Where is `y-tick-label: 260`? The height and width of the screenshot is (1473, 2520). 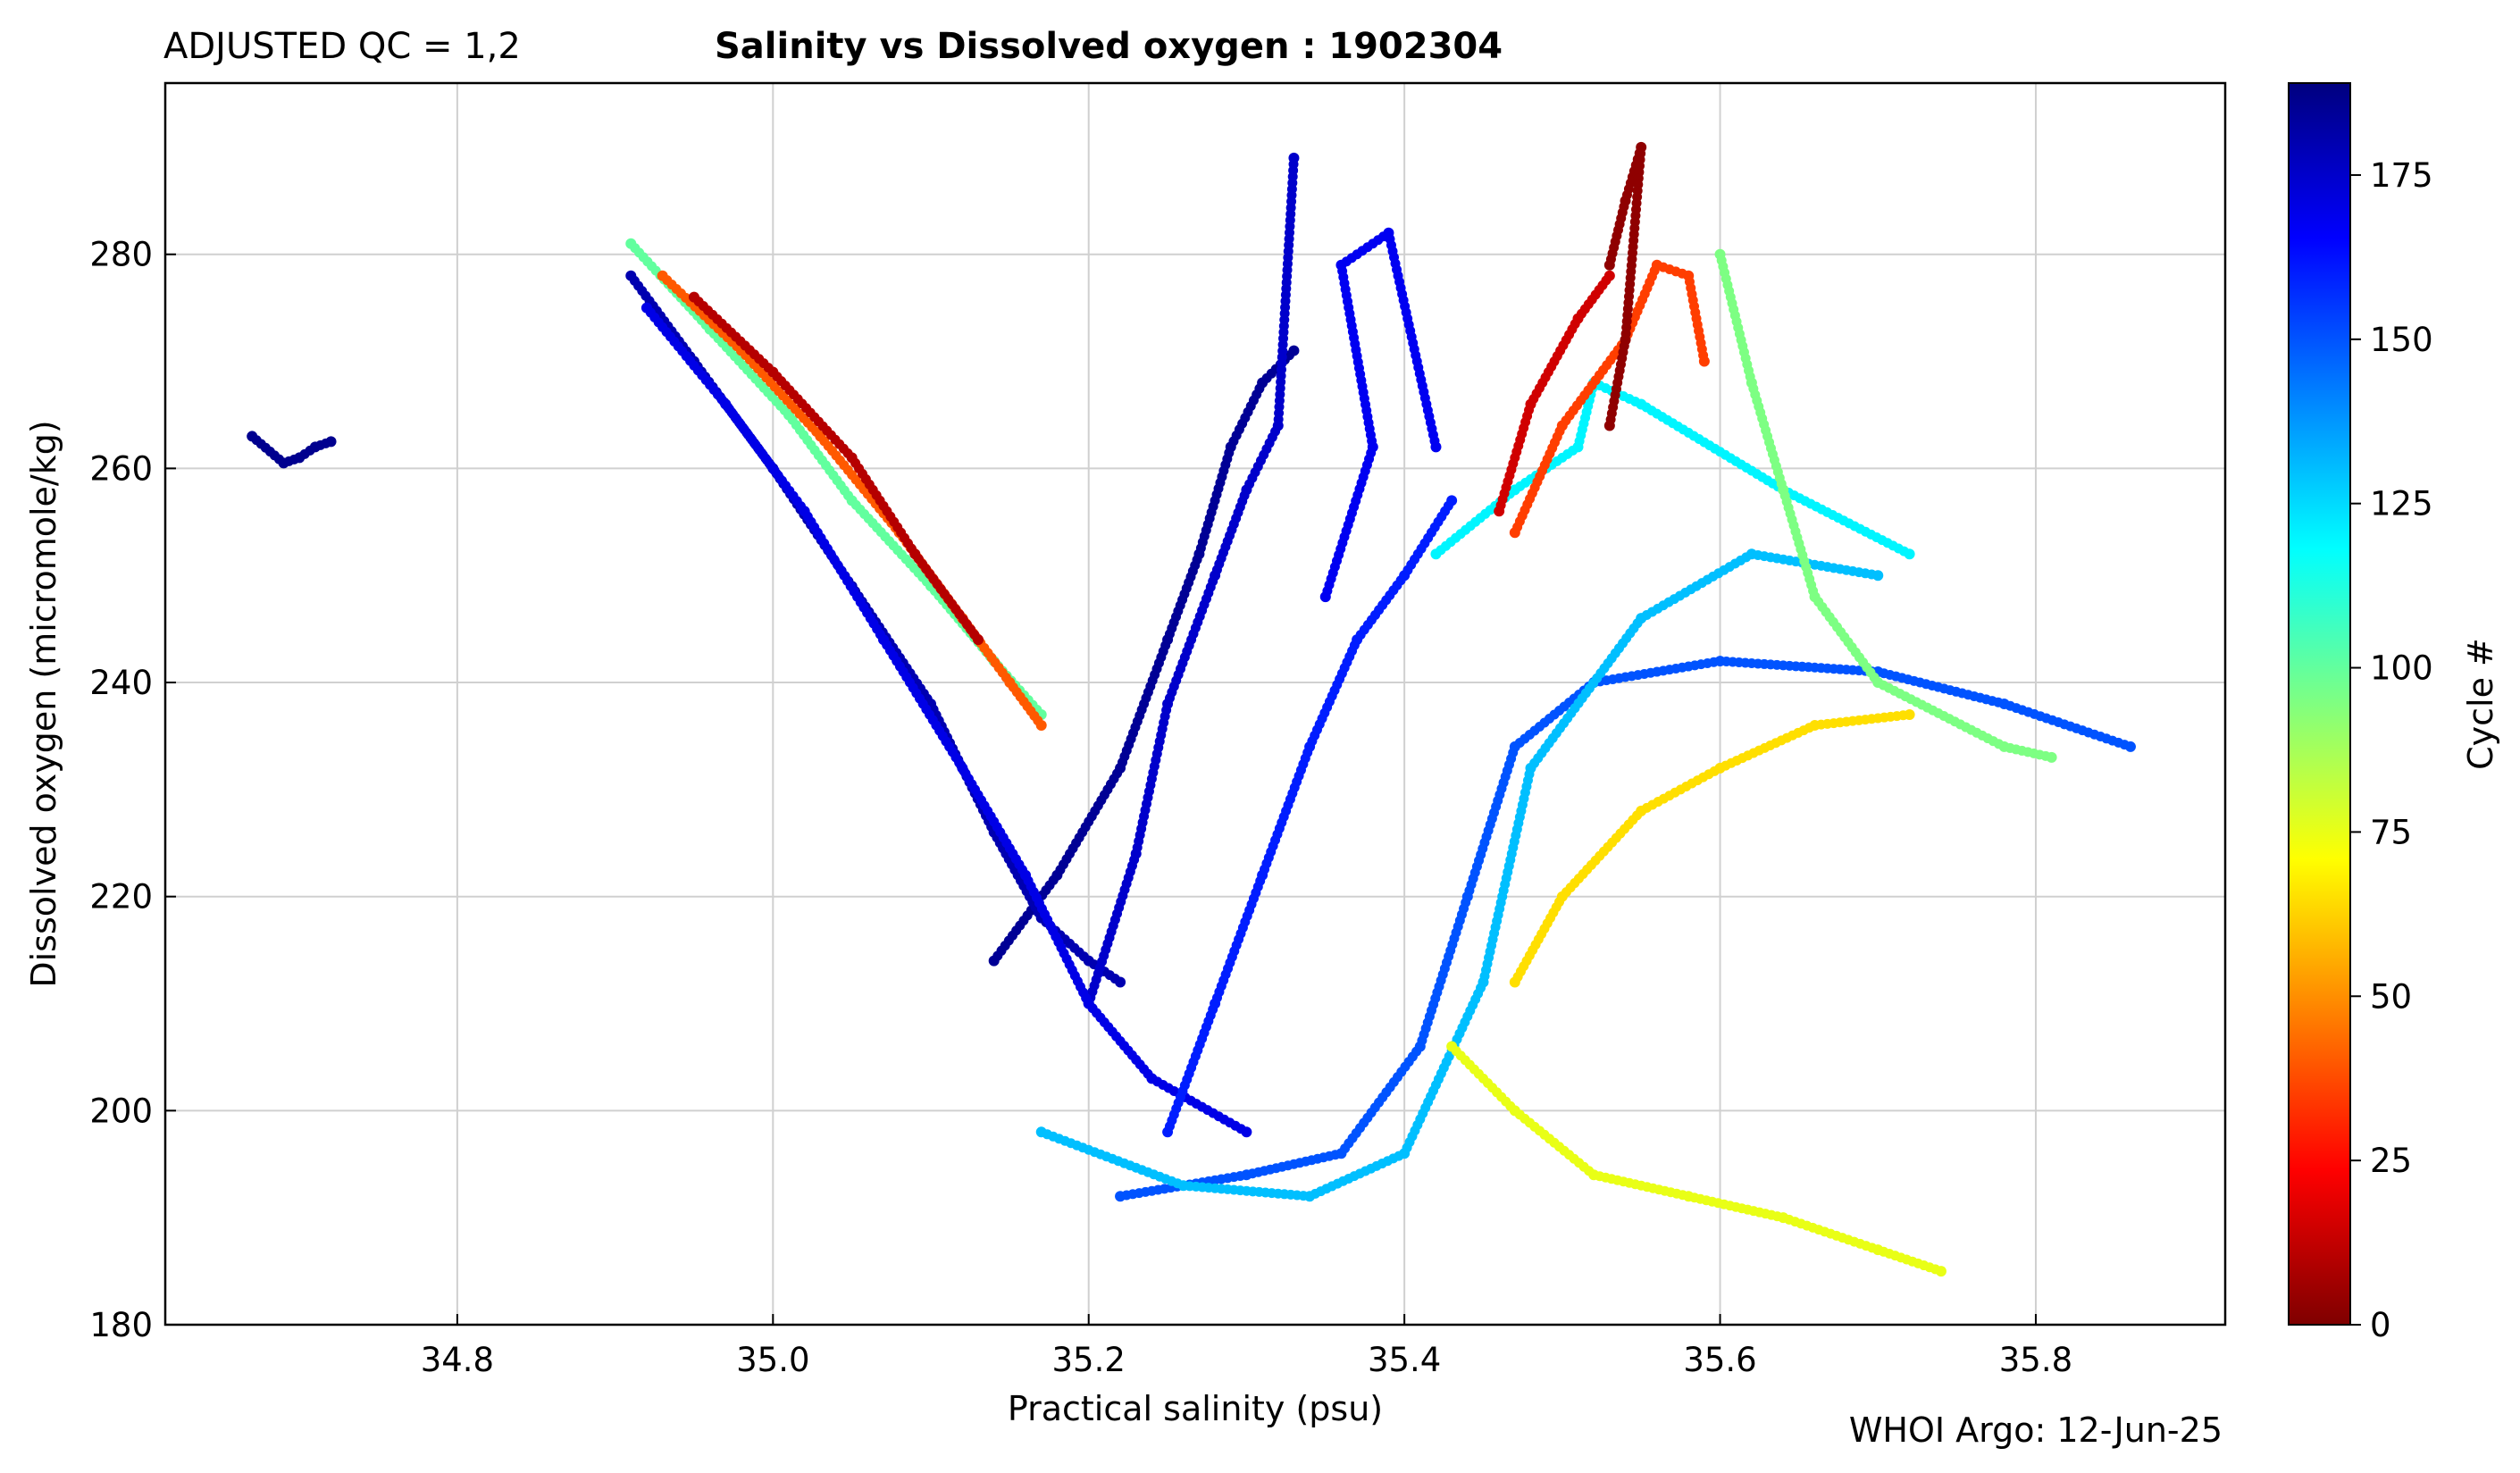 y-tick-label: 260 is located at coordinates (121, 468).